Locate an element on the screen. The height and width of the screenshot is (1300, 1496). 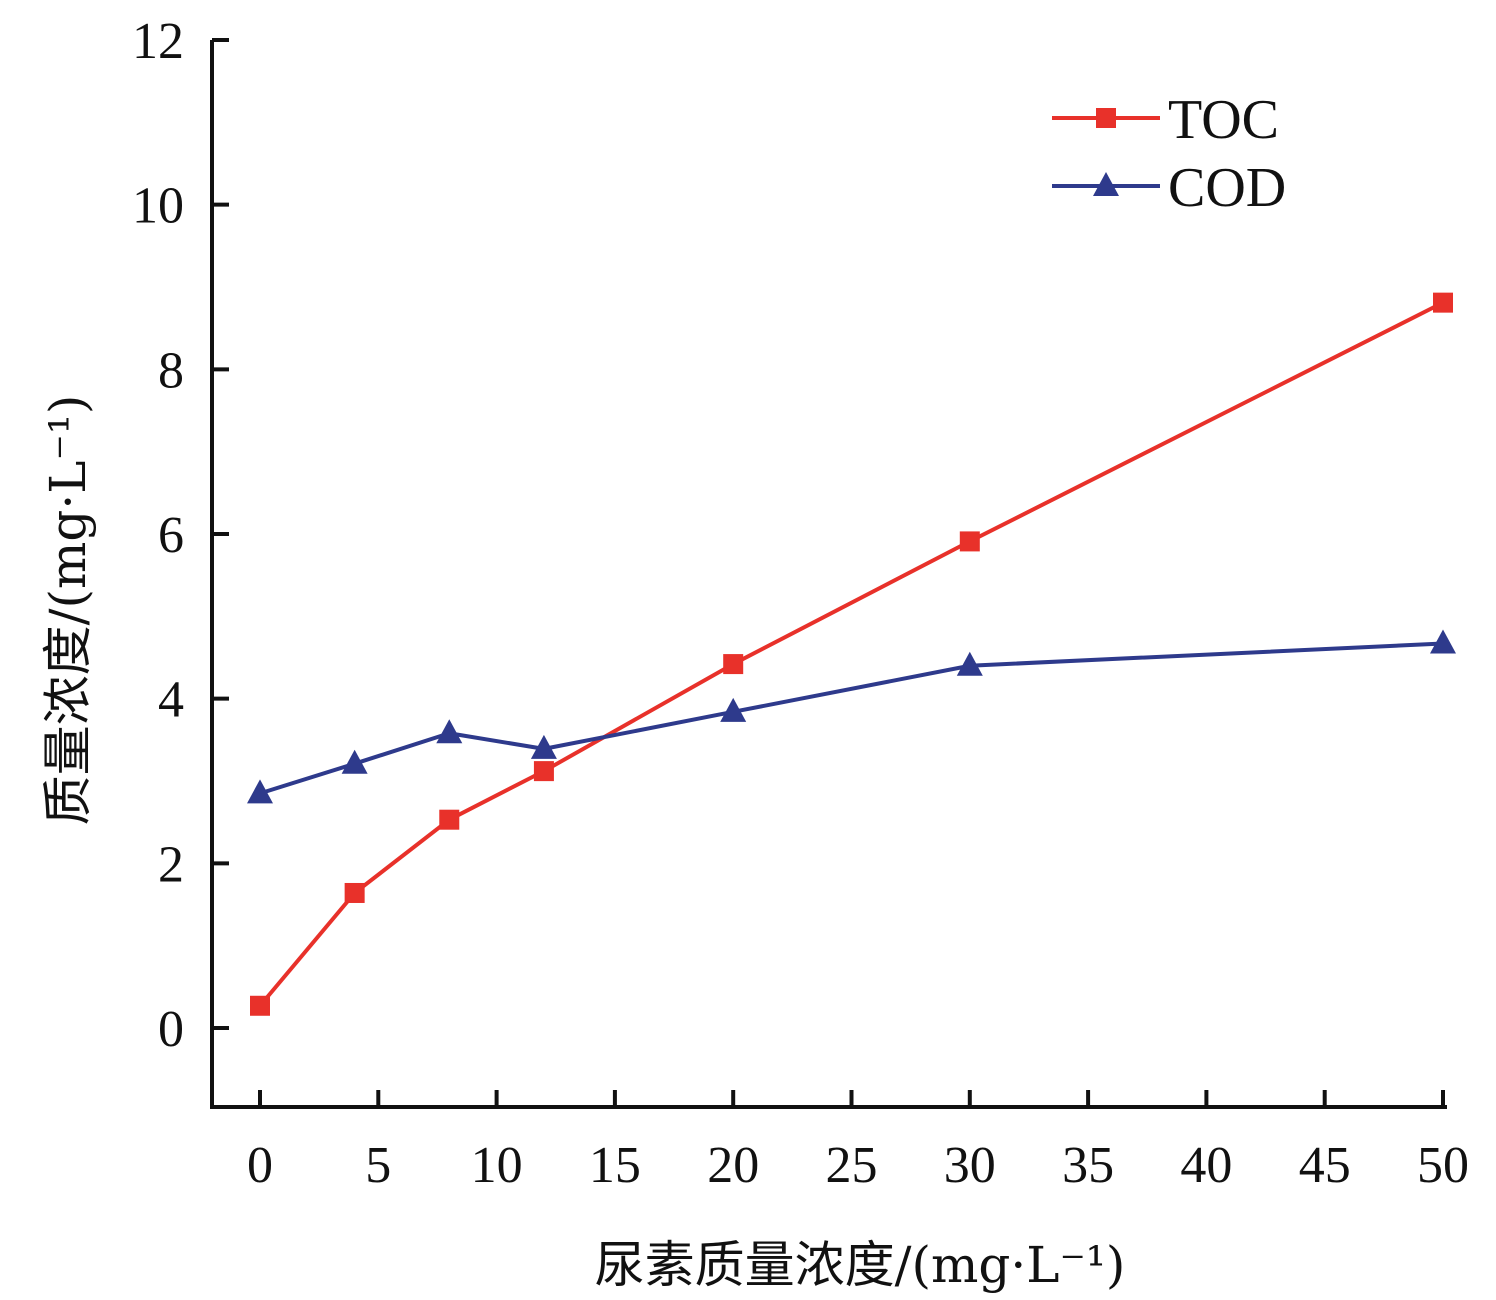
y-tick-label: 8 is located at coordinates (171, 370).